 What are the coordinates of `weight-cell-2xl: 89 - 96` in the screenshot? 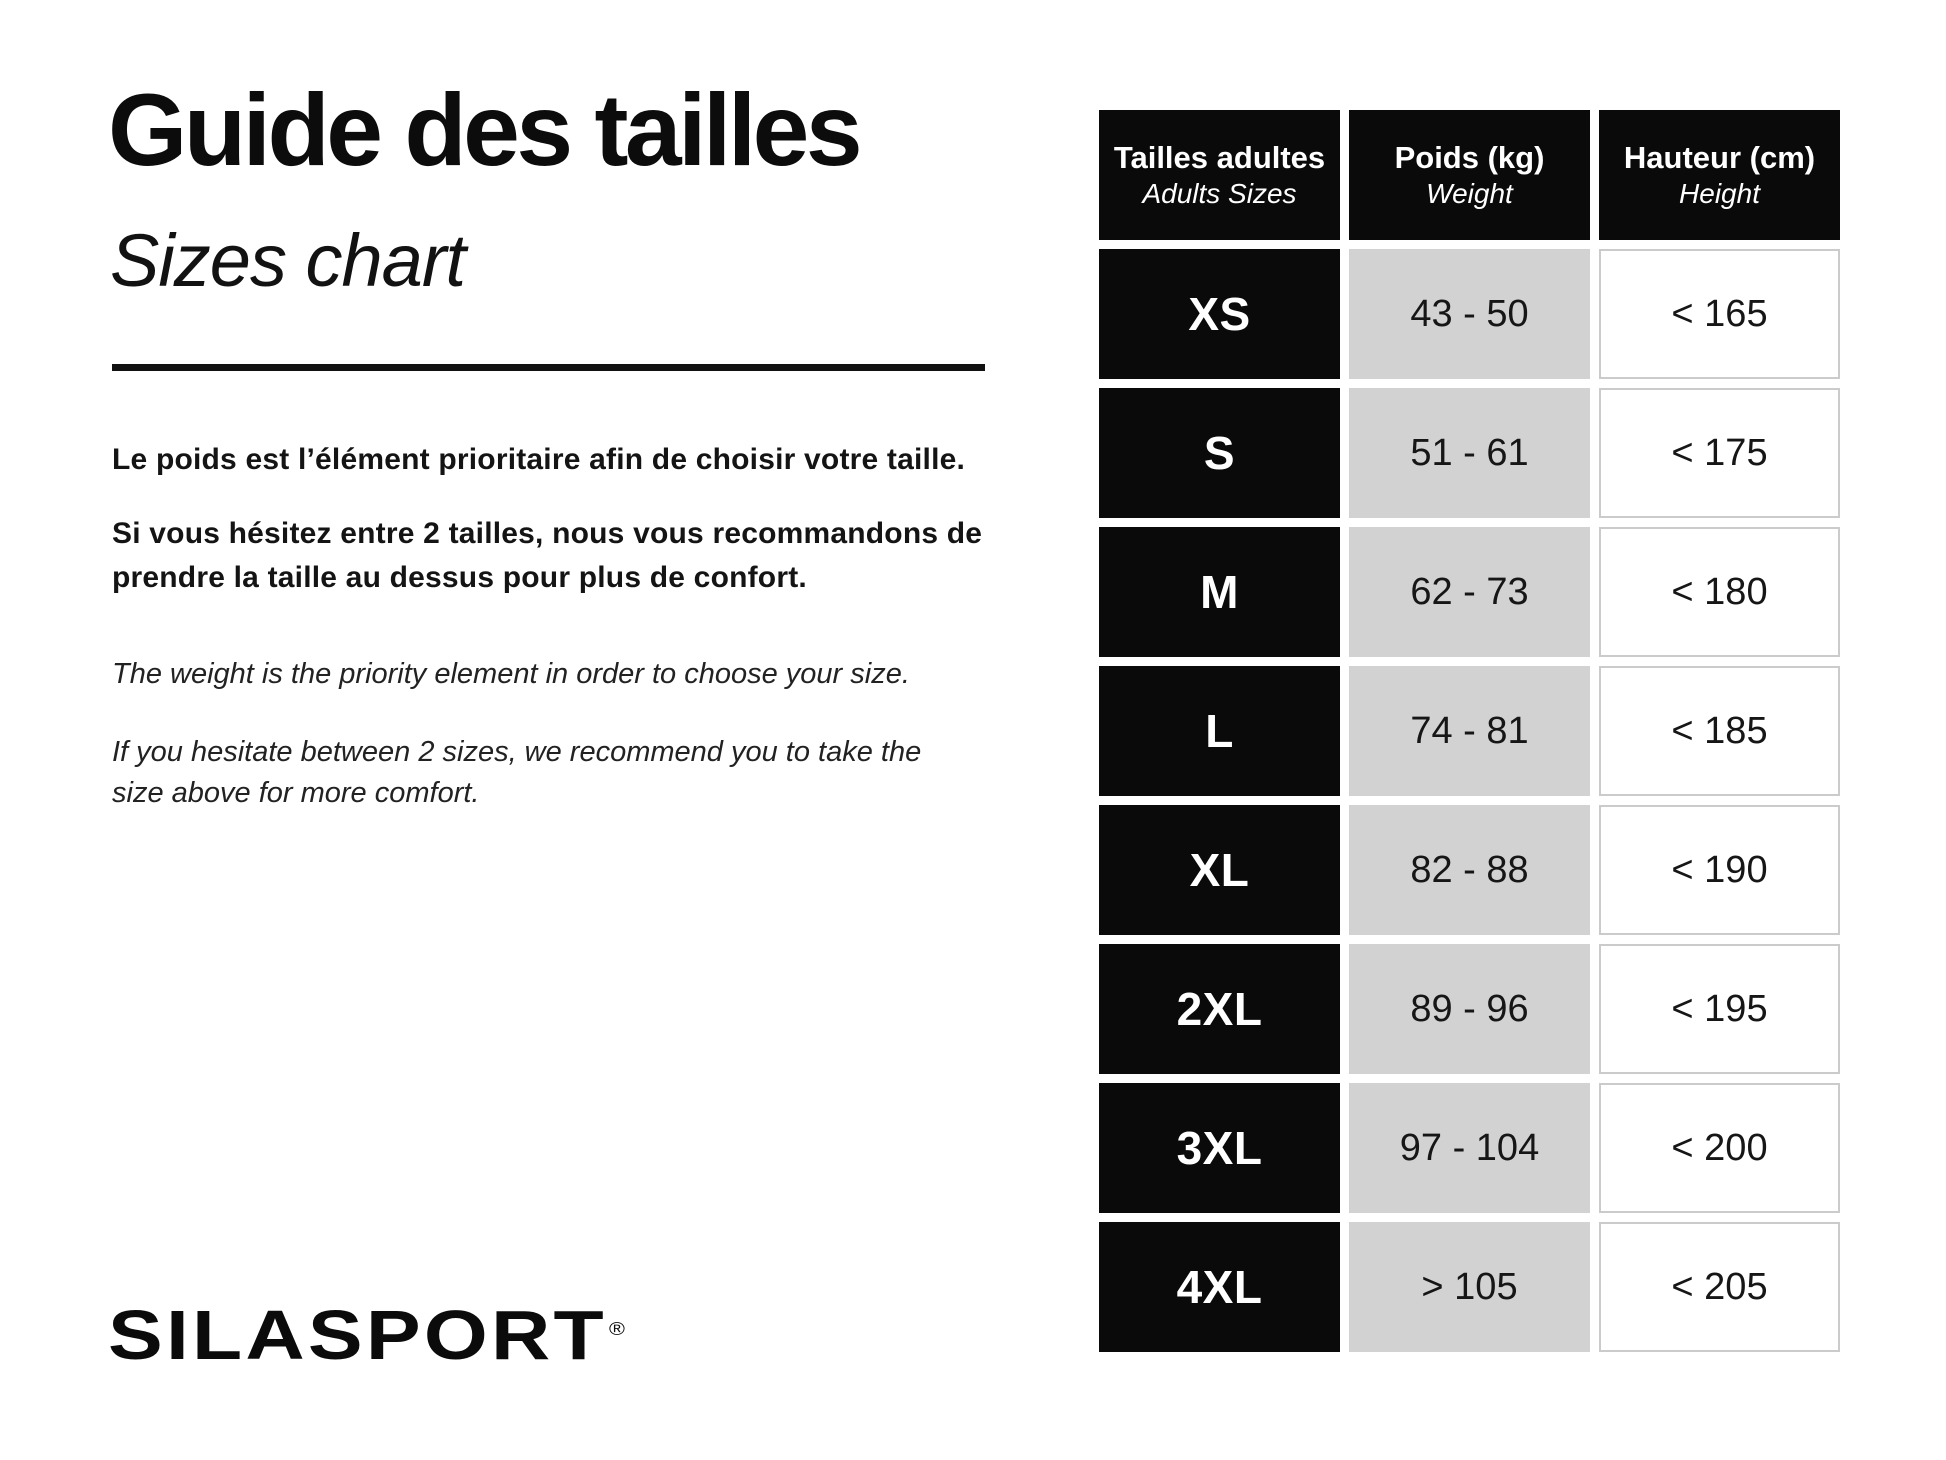 It's located at (1469, 1009).